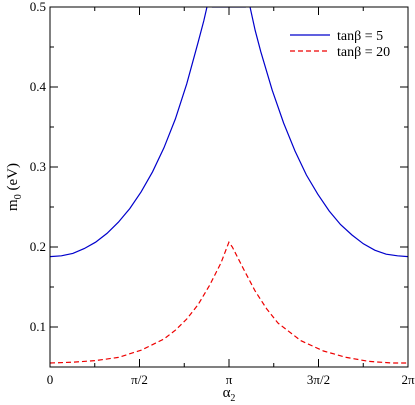 Image resolution: width=415 pixels, height=405 pixels. What do you see at coordinates (38, 166) in the screenshot?
I see `y-tick-label: 0.3` at bounding box center [38, 166].